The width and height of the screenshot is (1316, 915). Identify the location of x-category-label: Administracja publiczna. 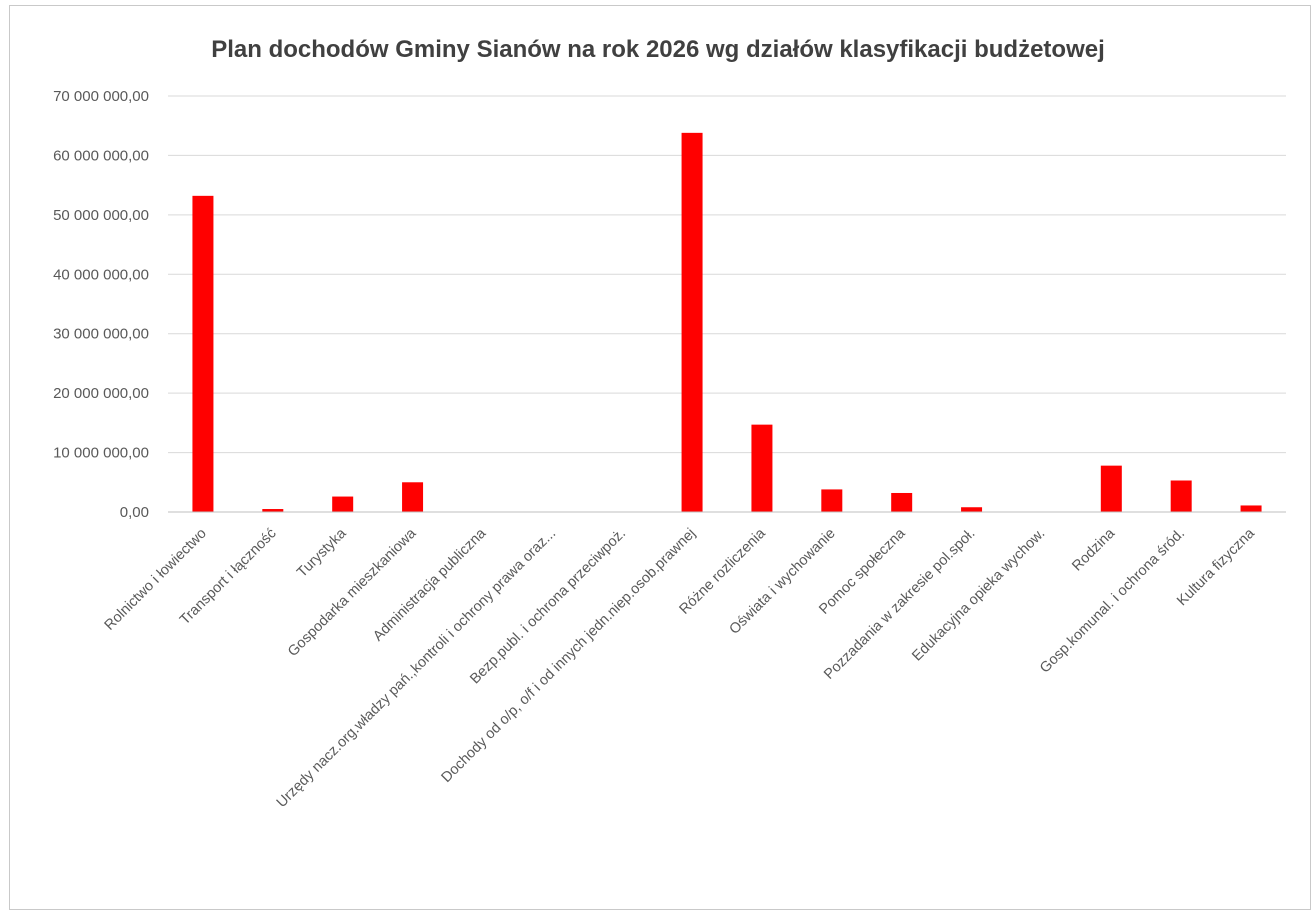
(430, 585).